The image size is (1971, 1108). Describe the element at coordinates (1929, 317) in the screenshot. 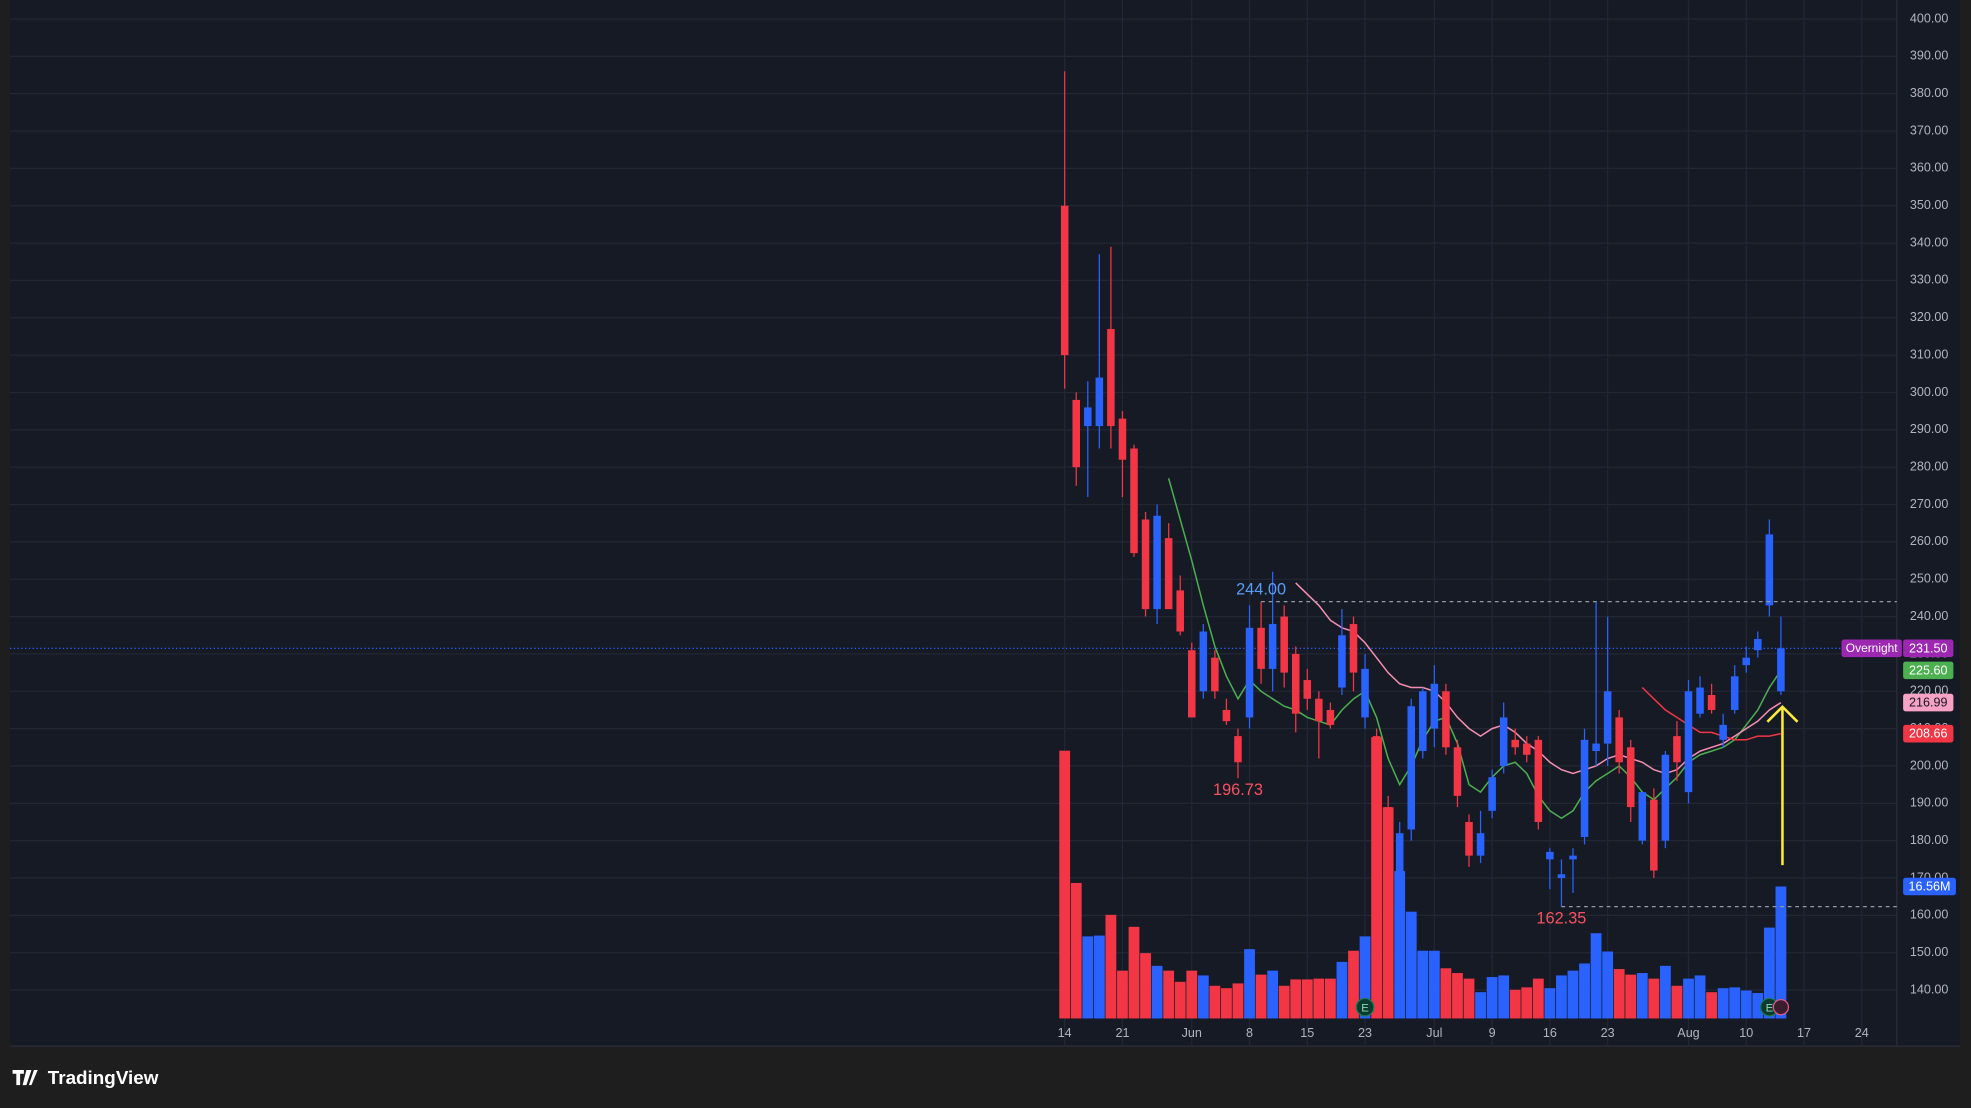

I see `y-tick-label: 320.00` at that location.